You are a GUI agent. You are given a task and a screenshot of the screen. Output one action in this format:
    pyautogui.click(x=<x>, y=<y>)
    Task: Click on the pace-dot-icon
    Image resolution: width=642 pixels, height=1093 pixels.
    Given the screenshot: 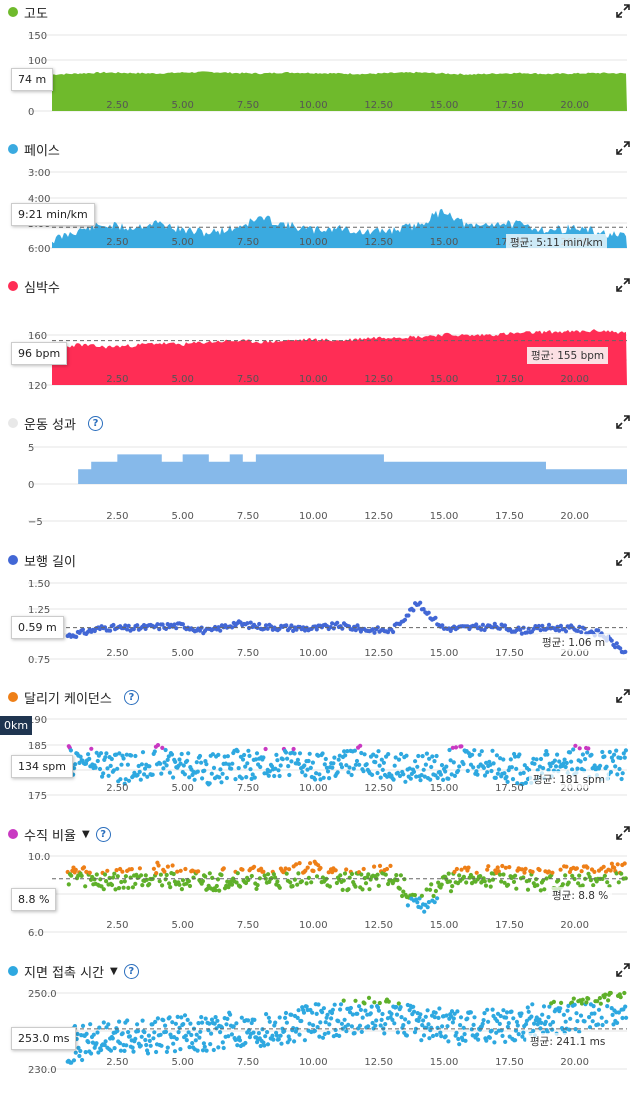 What is the action you would take?
    pyautogui.click(x=13, y=149)
    